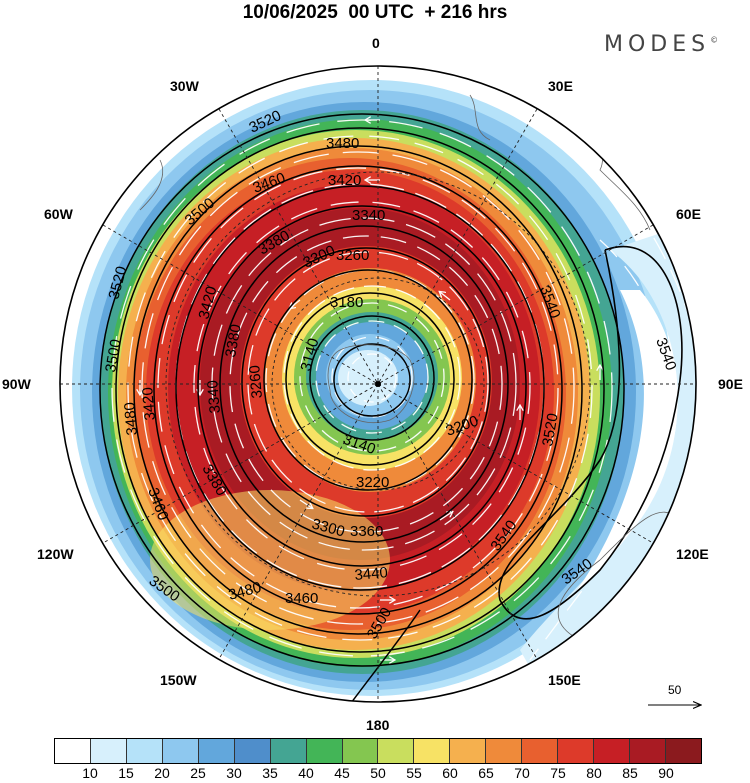  I want to click on map-title: 10/06/2025 00 UTC + 216 hrs, so click(375, 12).